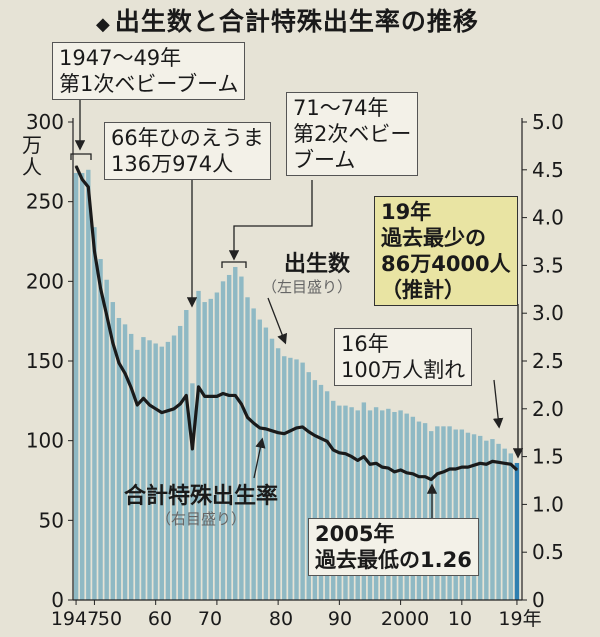 Image resolution: width=600 pixels, height=637 pixels. I want to click on left-axis-unit-1: 万, so click(32, 145).